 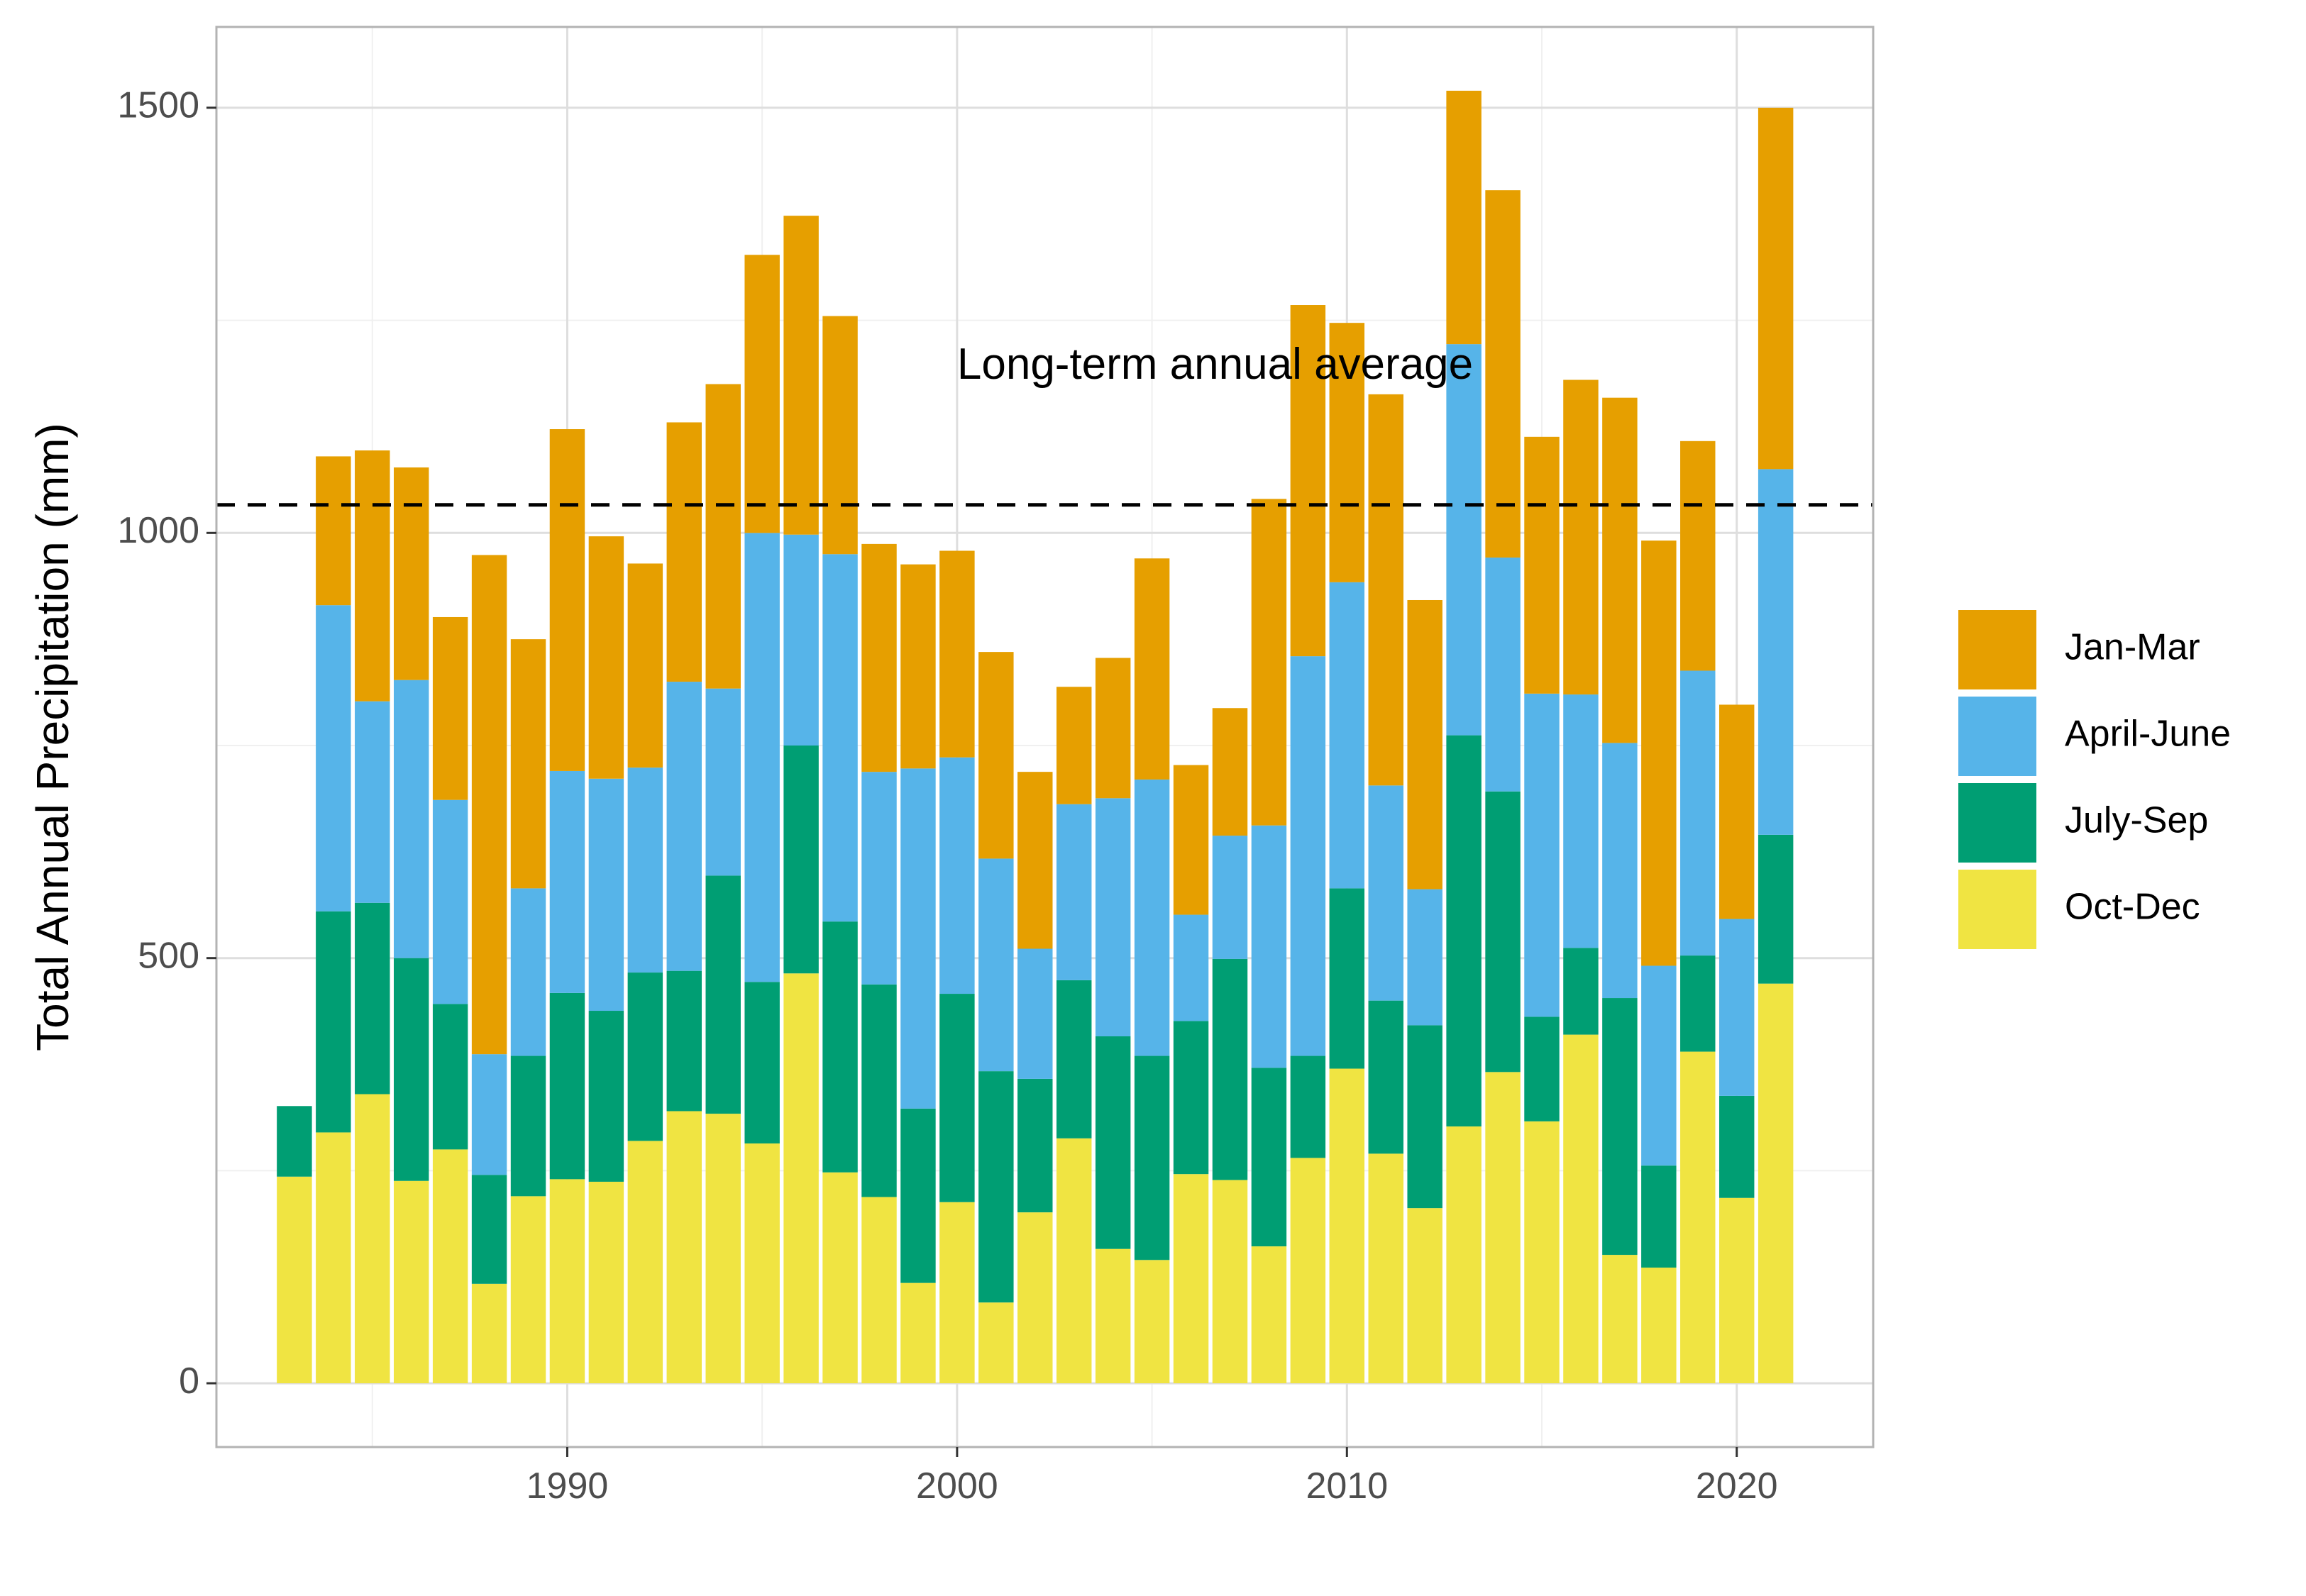 I want to click on legend-label: July-Sep, so click(x=2136, y=820).